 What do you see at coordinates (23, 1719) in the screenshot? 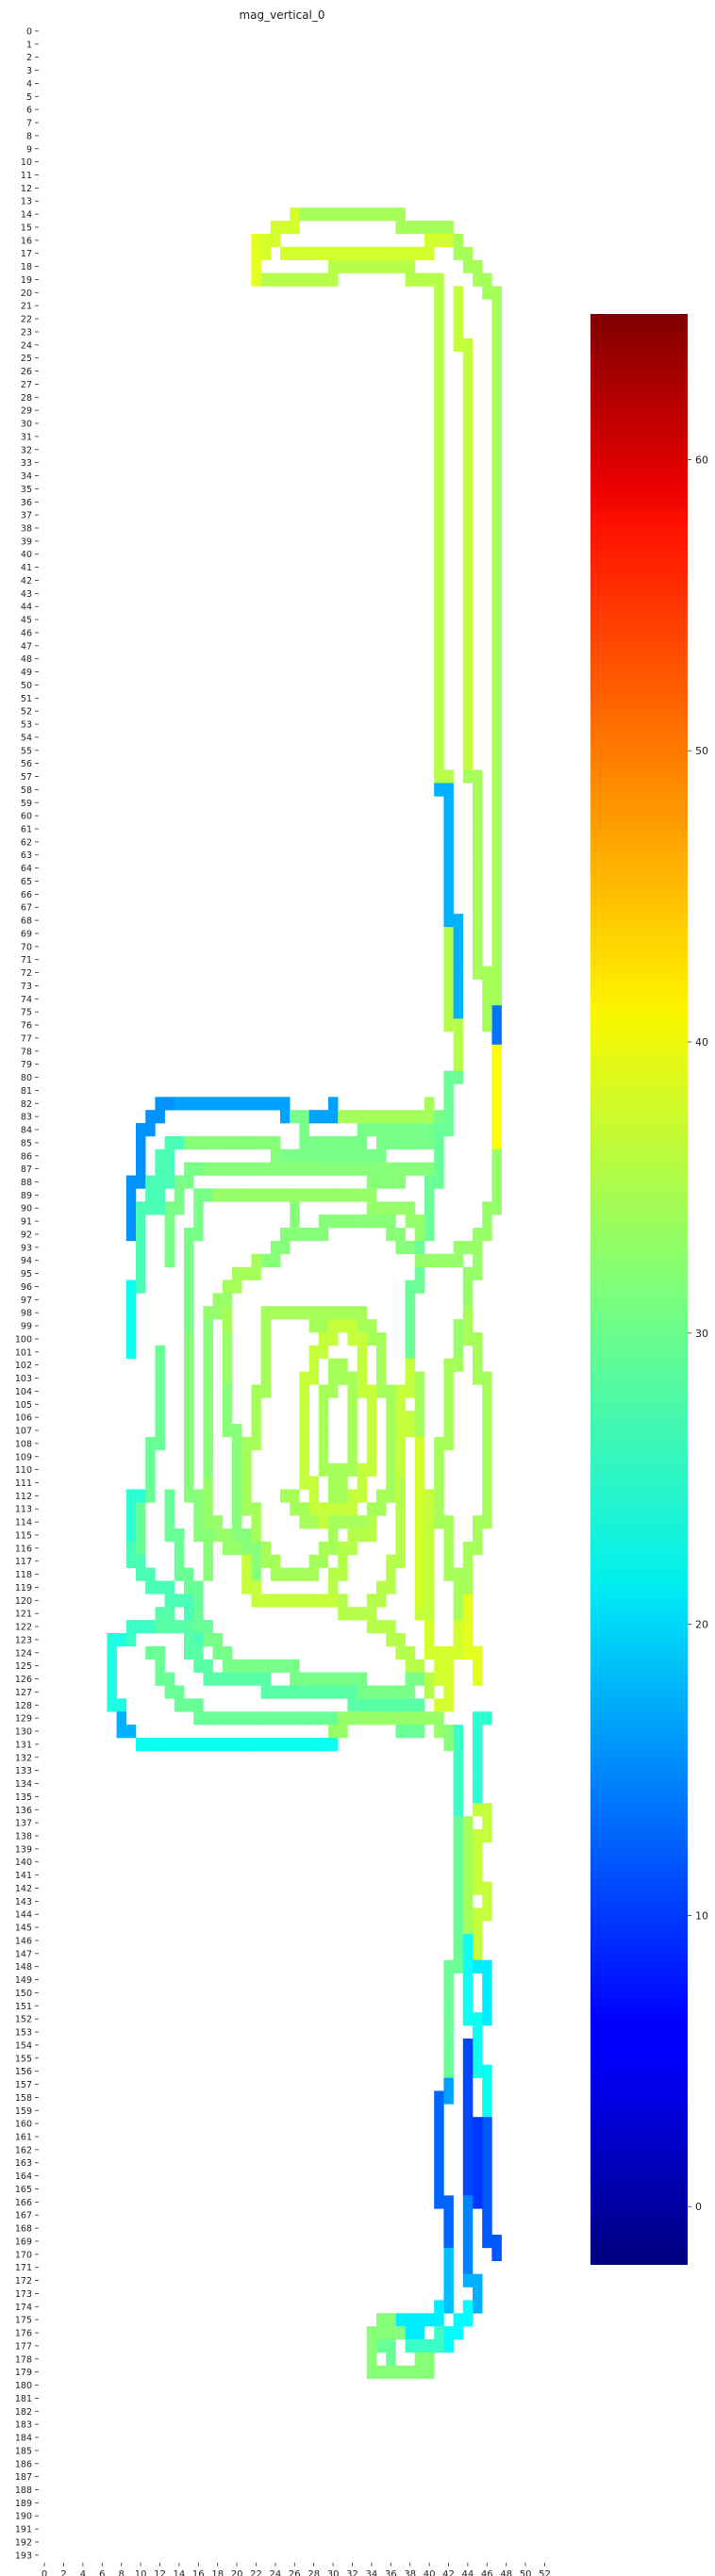
I see `y-tick-label: 129` at bounding box center [23, 1719].